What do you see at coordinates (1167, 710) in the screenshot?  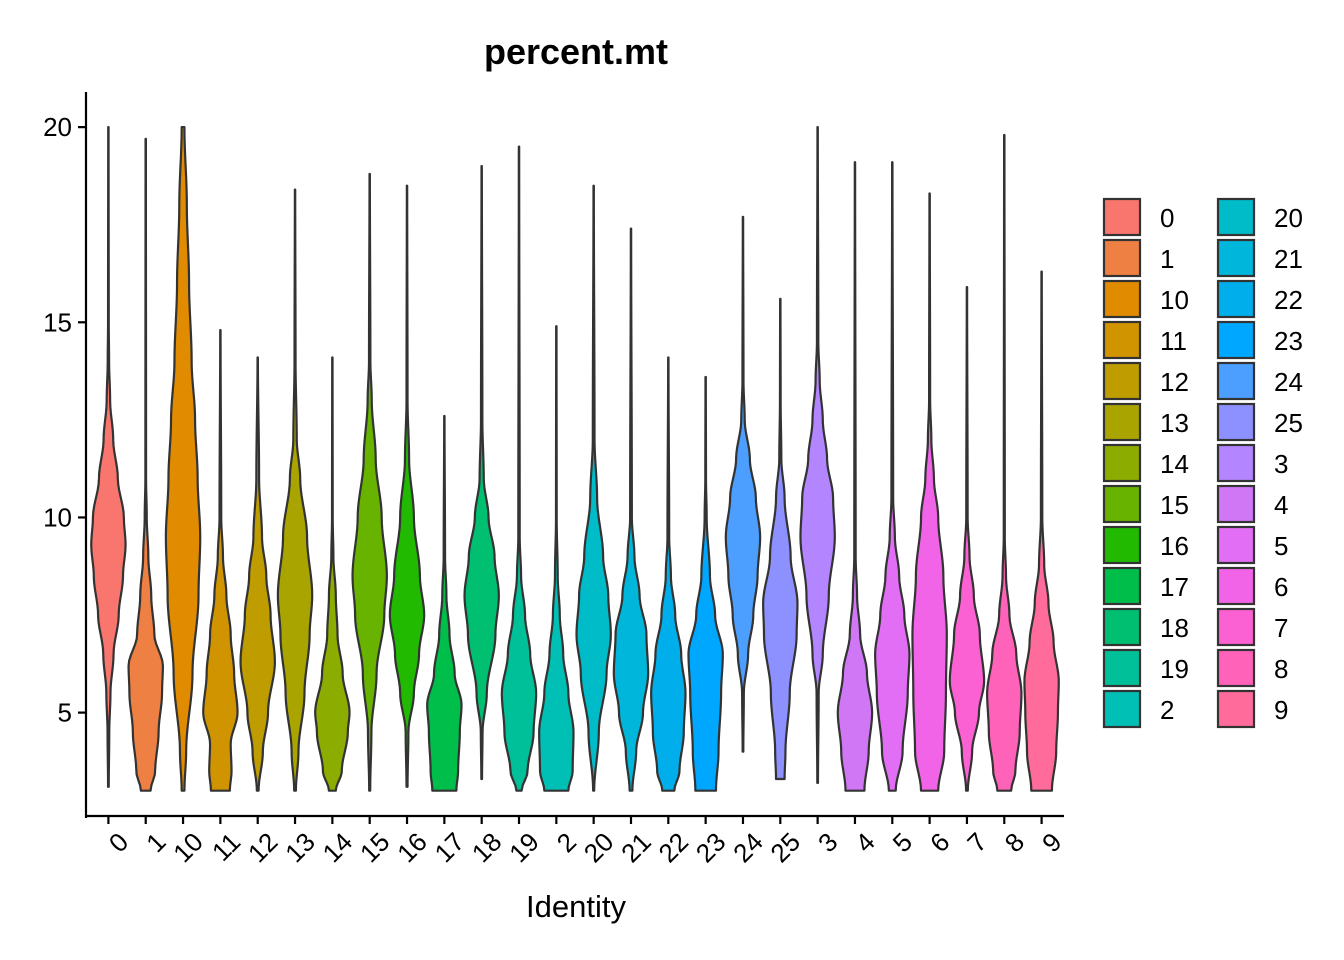 I see `legend-label: 2` at bounding box center [1167, 710].